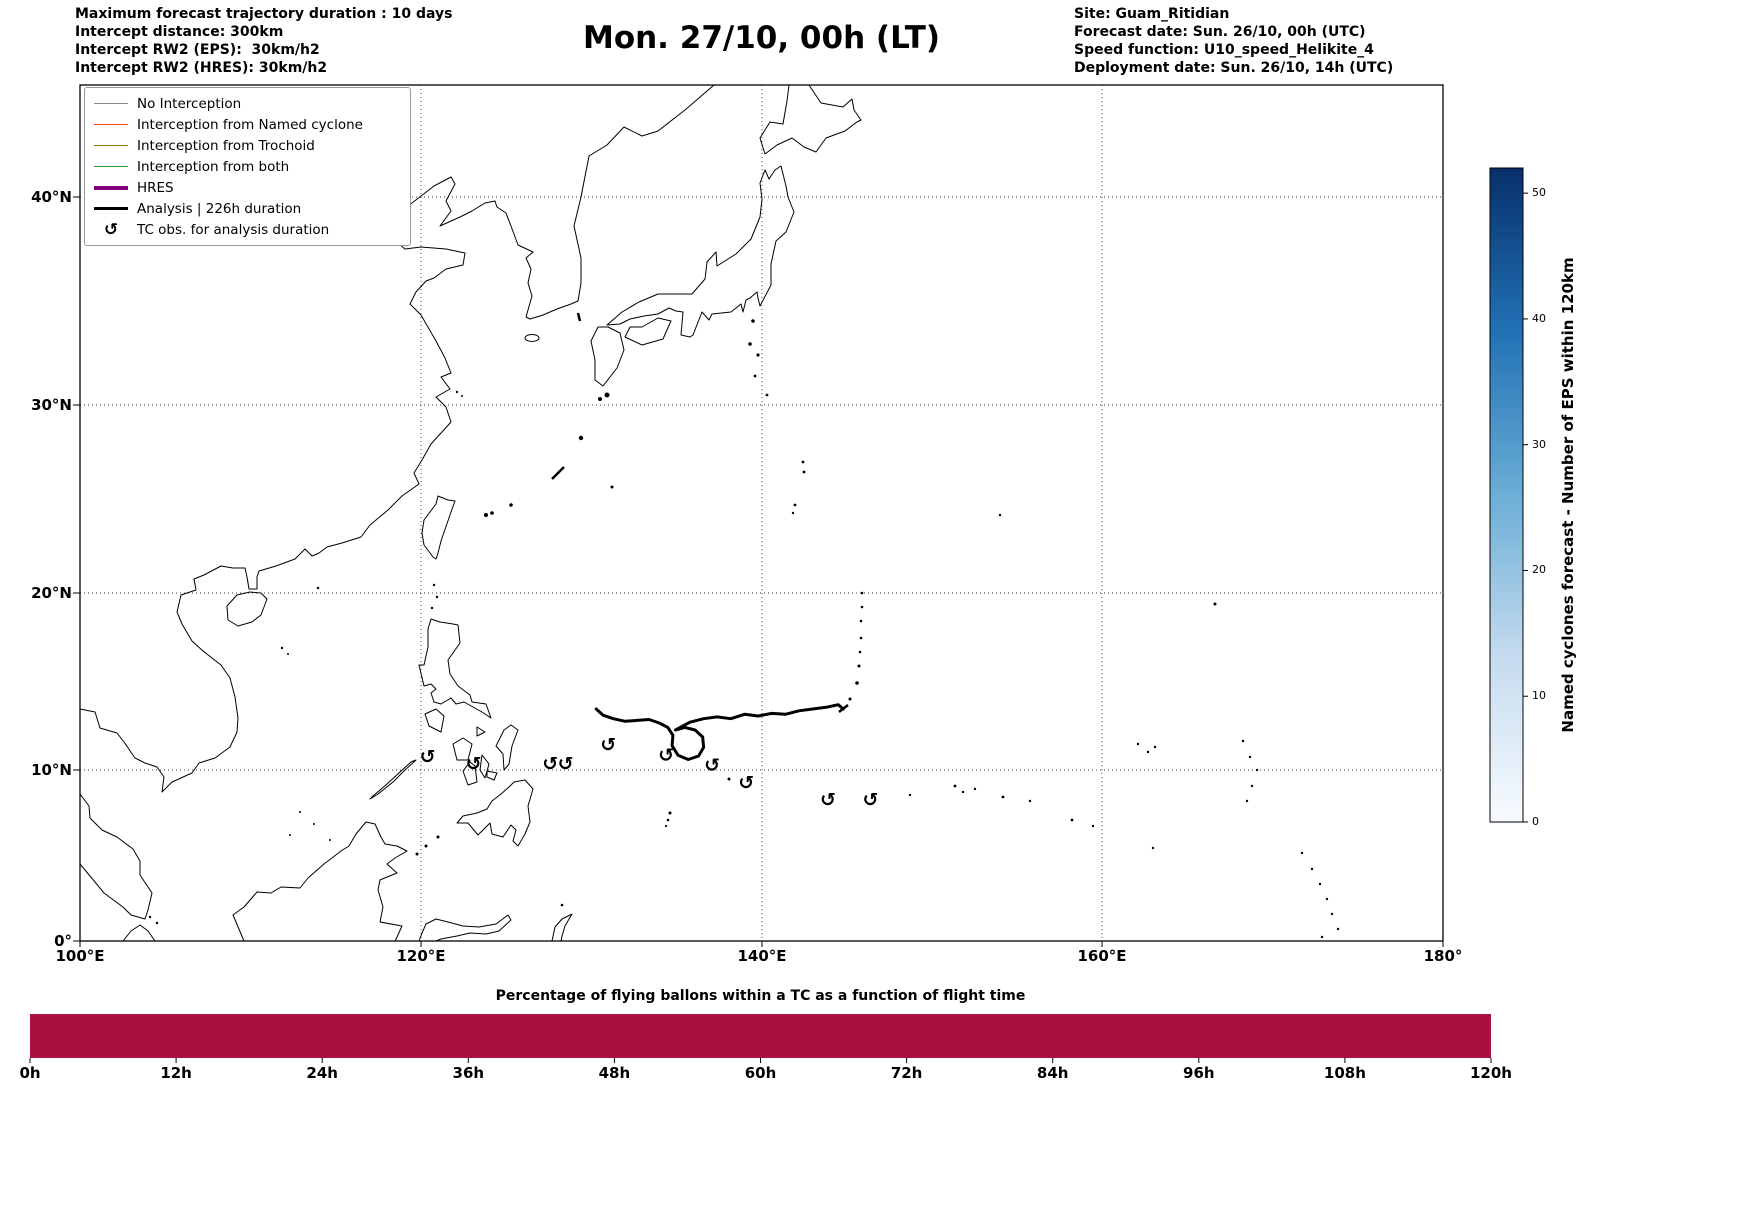 The image size is (1748, 1213). I want to click on y-axis-tick-label: 0°, so click(63, 941).